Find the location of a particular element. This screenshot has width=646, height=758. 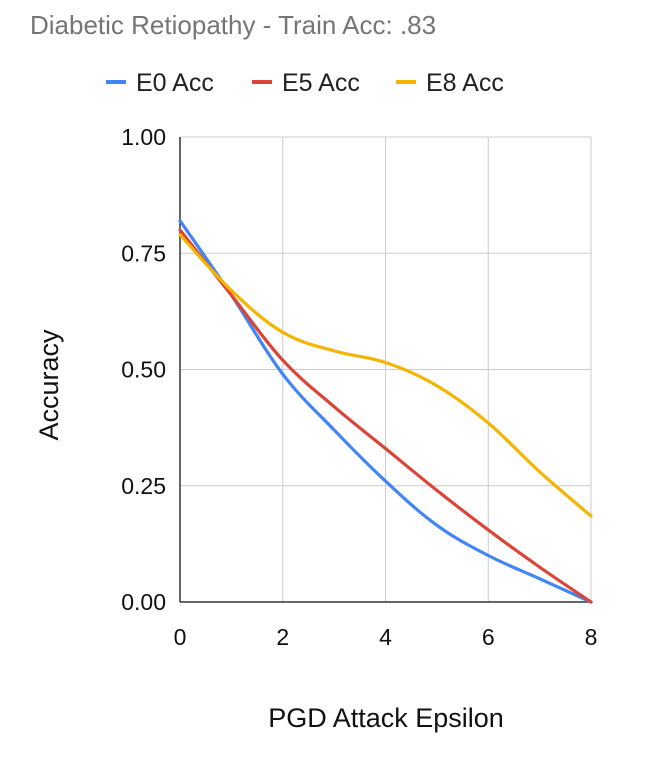

legend-item-e0: E0 Acc is located at coordinates (160, 83).